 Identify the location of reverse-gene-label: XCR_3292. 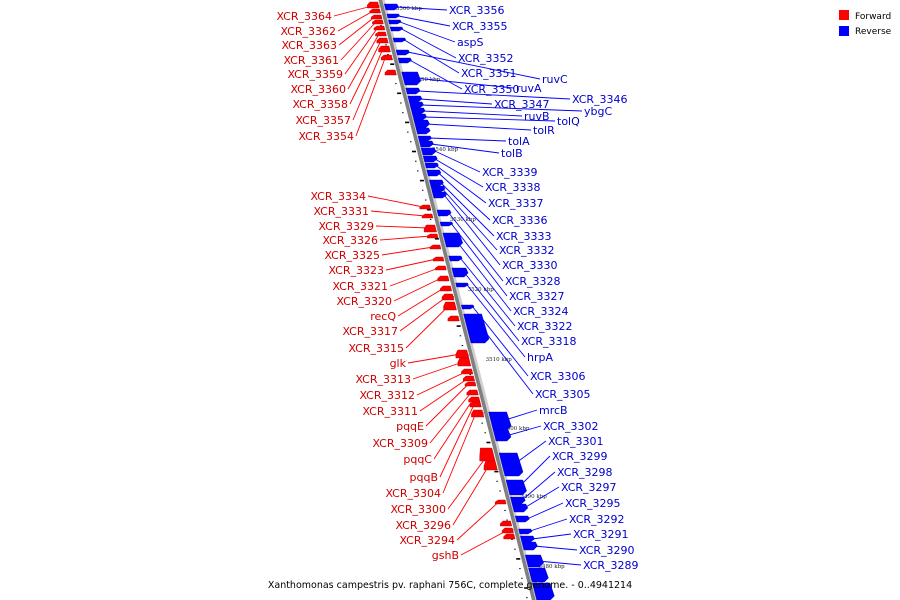
(597, 519).